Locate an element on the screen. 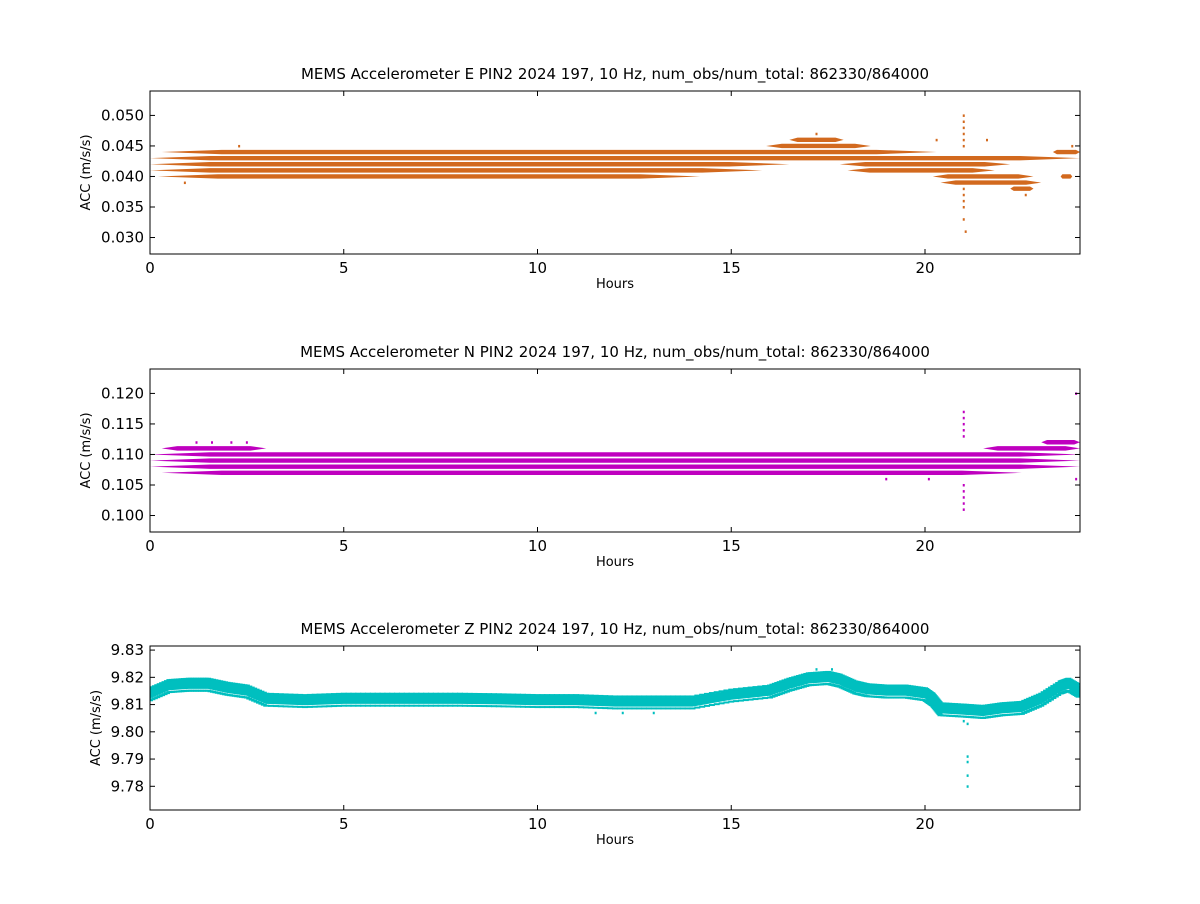  data-trend-ribbon is located at coordinates (615, 694).